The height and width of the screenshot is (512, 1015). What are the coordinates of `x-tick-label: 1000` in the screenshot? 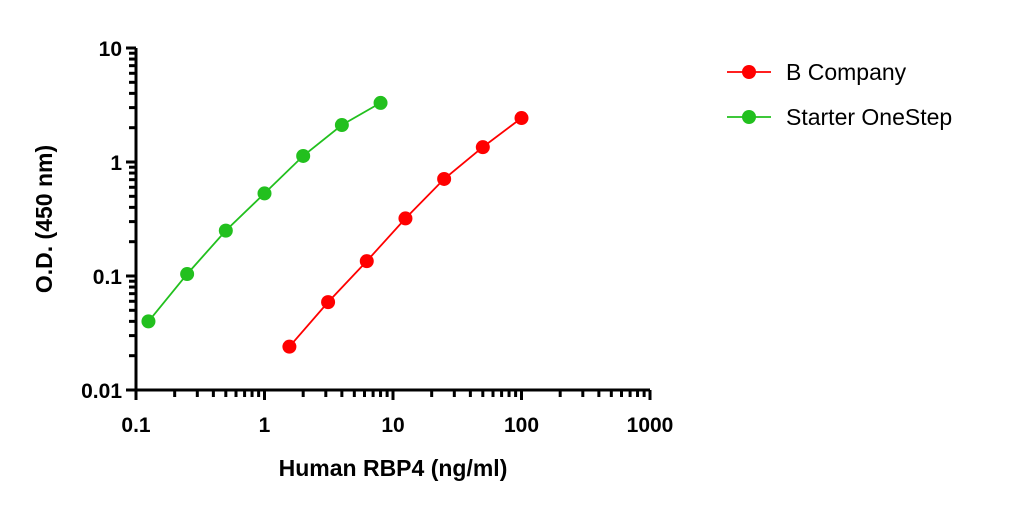 It's located at (650, 425).